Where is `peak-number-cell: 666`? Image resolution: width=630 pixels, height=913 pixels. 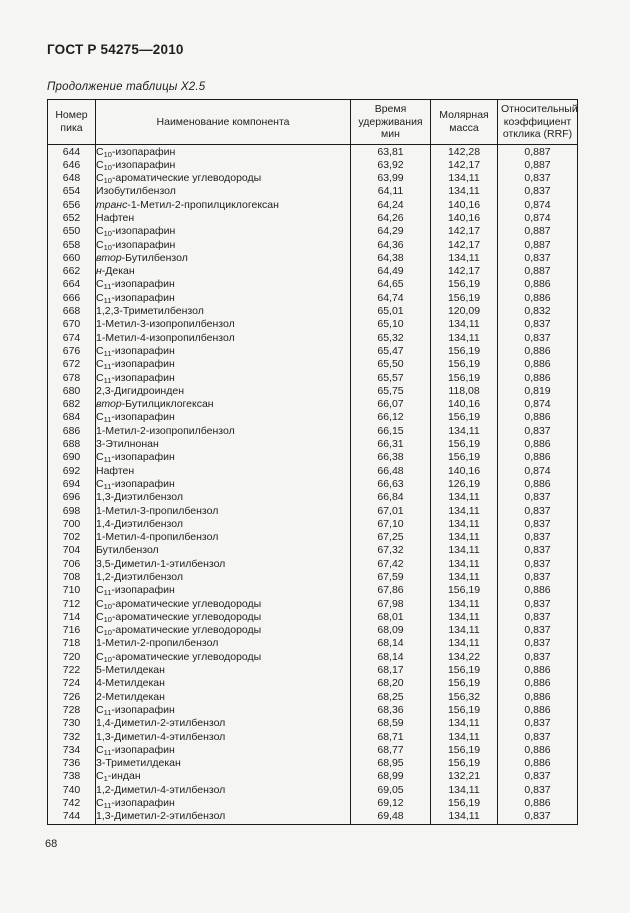
peak-number-cell: 666 is located at coordinates (71, 298).